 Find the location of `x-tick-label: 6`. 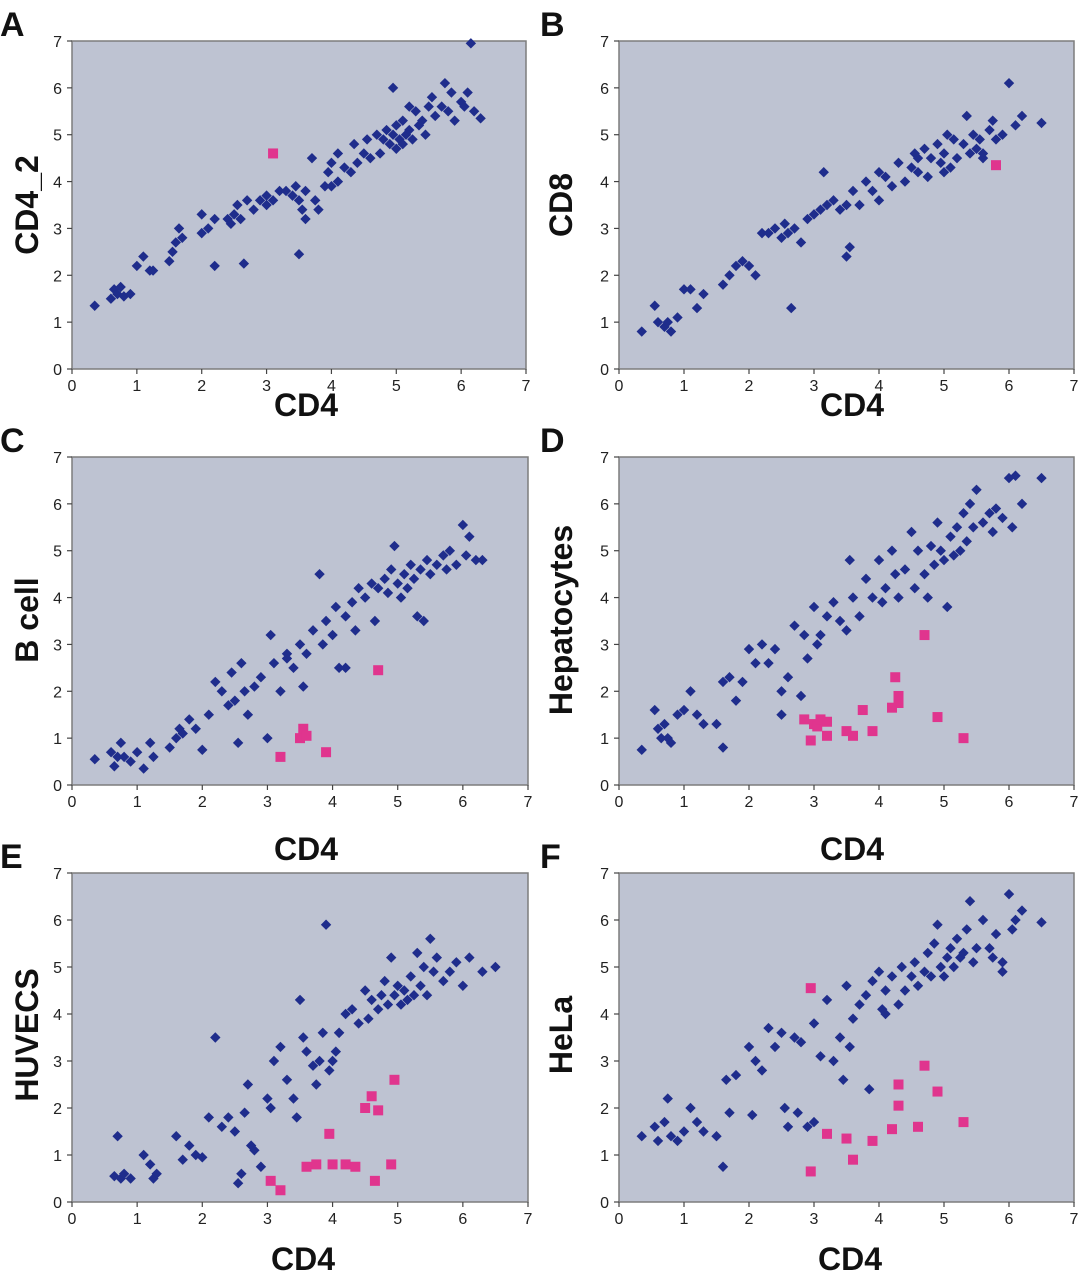

x-tick-label: 6 is located at coordinates (462, 1219).